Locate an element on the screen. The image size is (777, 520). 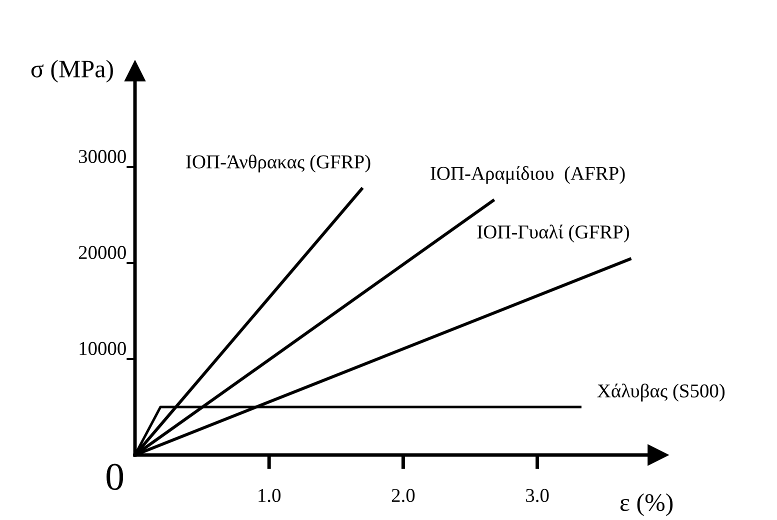
y-tick-label: 10000 is located at coordinates (103, 349).